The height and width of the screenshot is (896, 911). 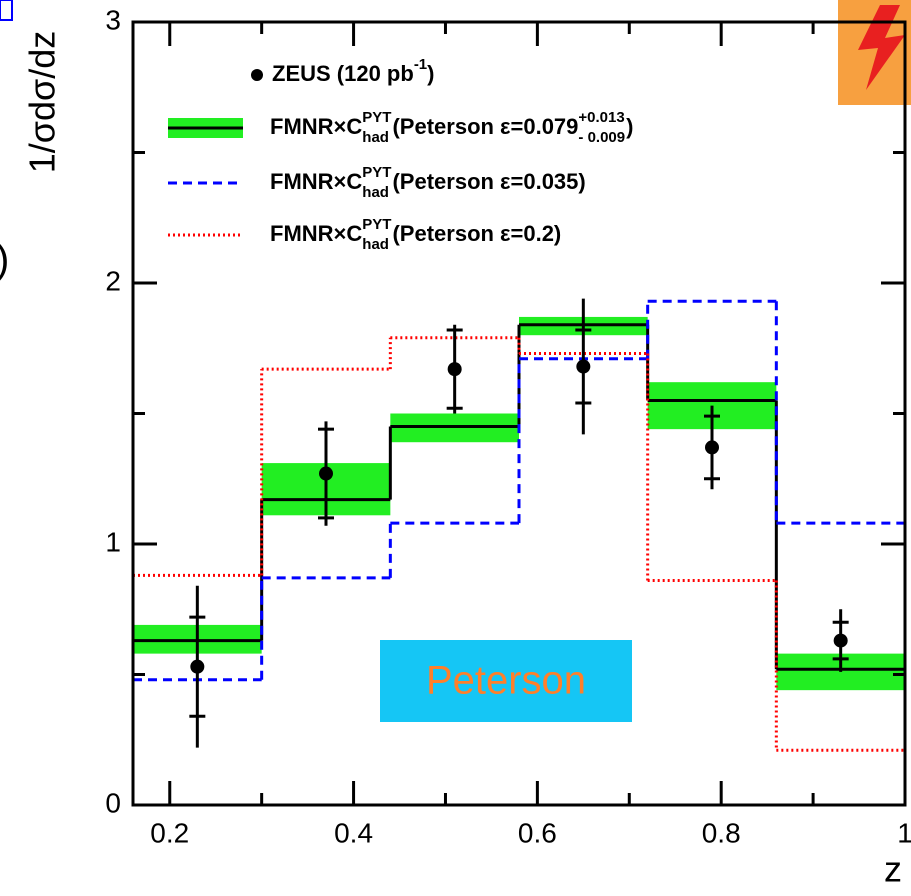 What do you see at coordinates (113, 541) in the screenshot?
I see `y-tick-label: 1` at bounding box center [113, 541].